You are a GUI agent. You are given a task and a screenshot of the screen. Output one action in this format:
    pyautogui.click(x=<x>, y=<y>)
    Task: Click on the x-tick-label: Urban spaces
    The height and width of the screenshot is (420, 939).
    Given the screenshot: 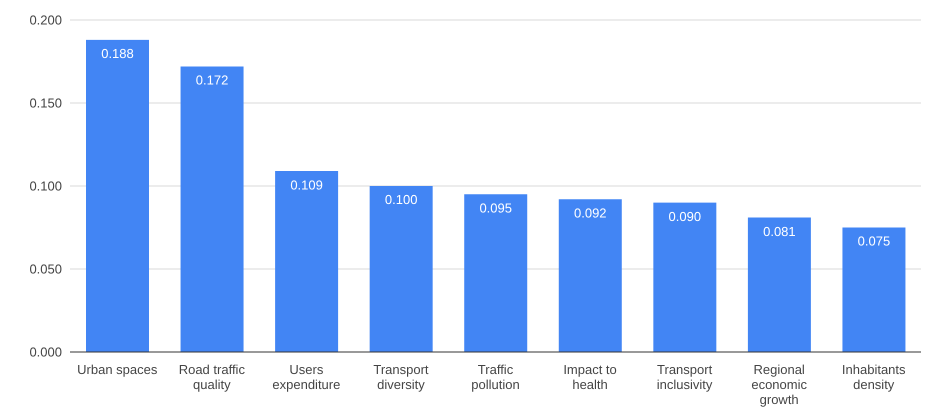 What is the action you would take?
    pyautogui.click(x=117, y=369)
    